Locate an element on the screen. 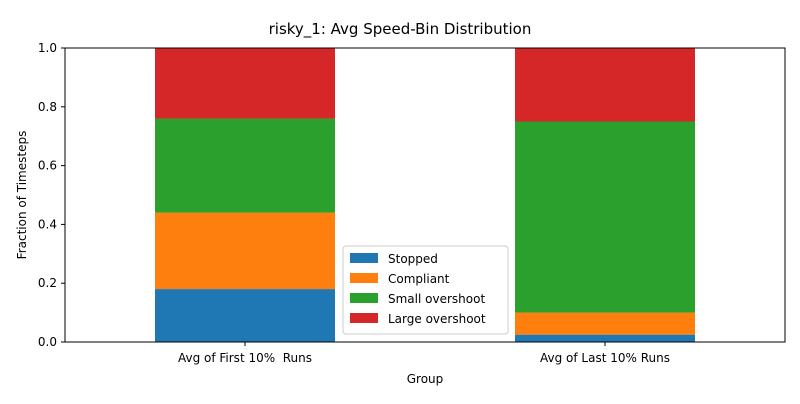 The height and width of the screenshot is (404, 800). y-tick-label: 1.0 is located at coordinates (47, 48).